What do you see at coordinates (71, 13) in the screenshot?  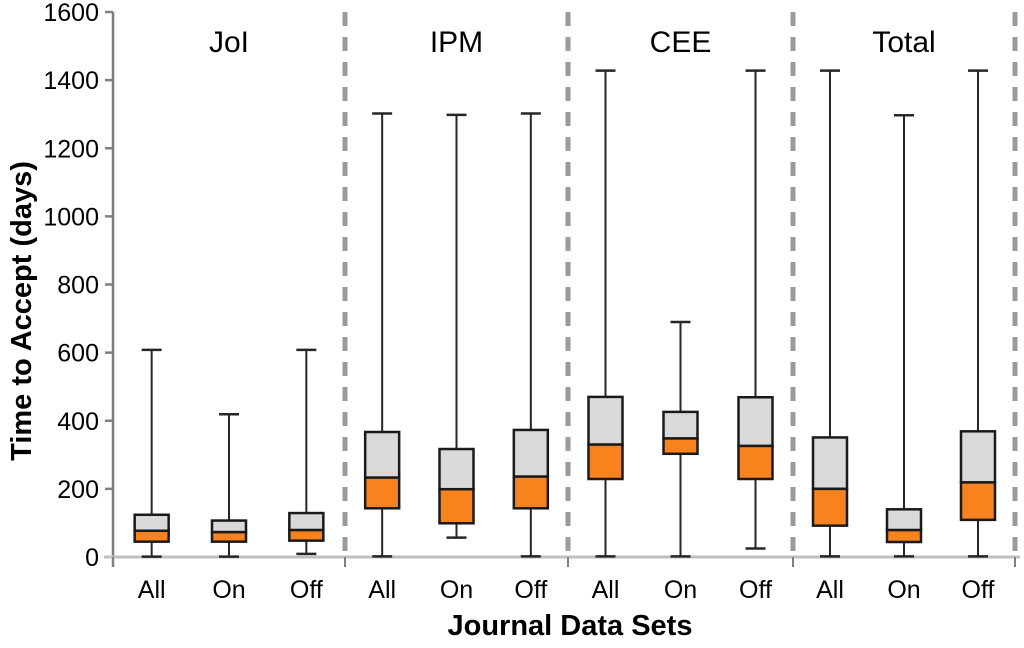 I see `y-tick-label: 1600` at bounding box center [71, 13].